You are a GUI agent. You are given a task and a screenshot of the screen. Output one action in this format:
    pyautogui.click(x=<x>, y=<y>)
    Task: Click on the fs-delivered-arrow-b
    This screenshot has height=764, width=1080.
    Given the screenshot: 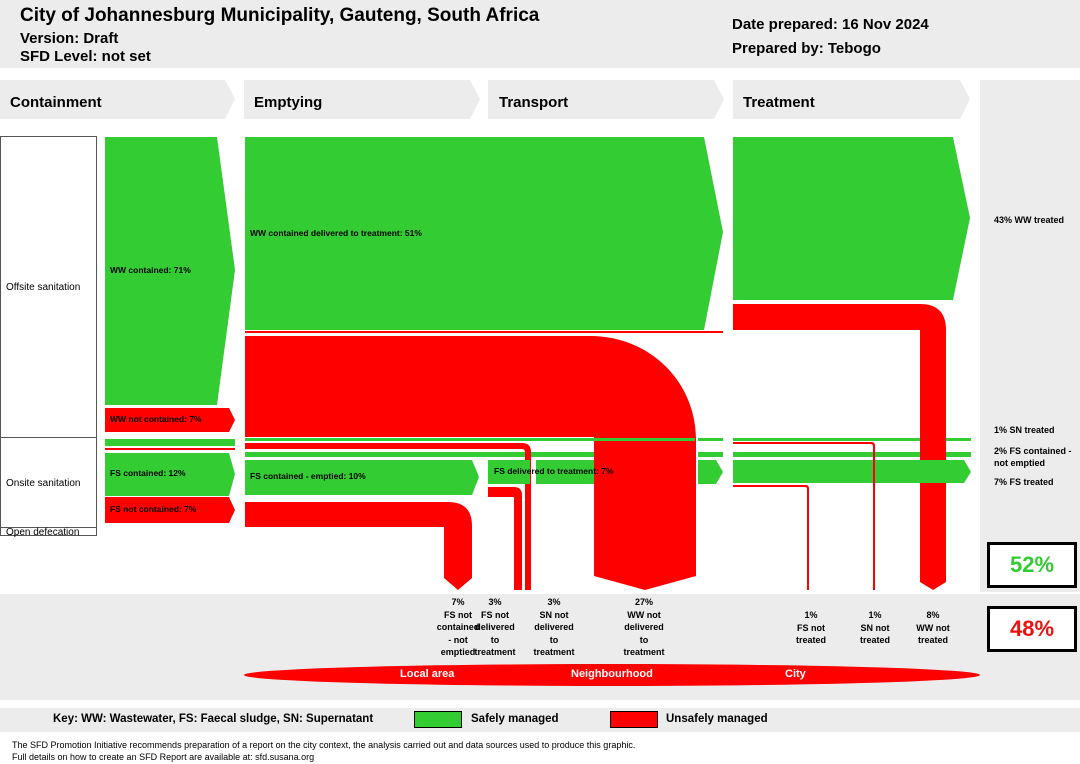 What is the action you would take?
    pyautogui.click(x=565, y=472)
    